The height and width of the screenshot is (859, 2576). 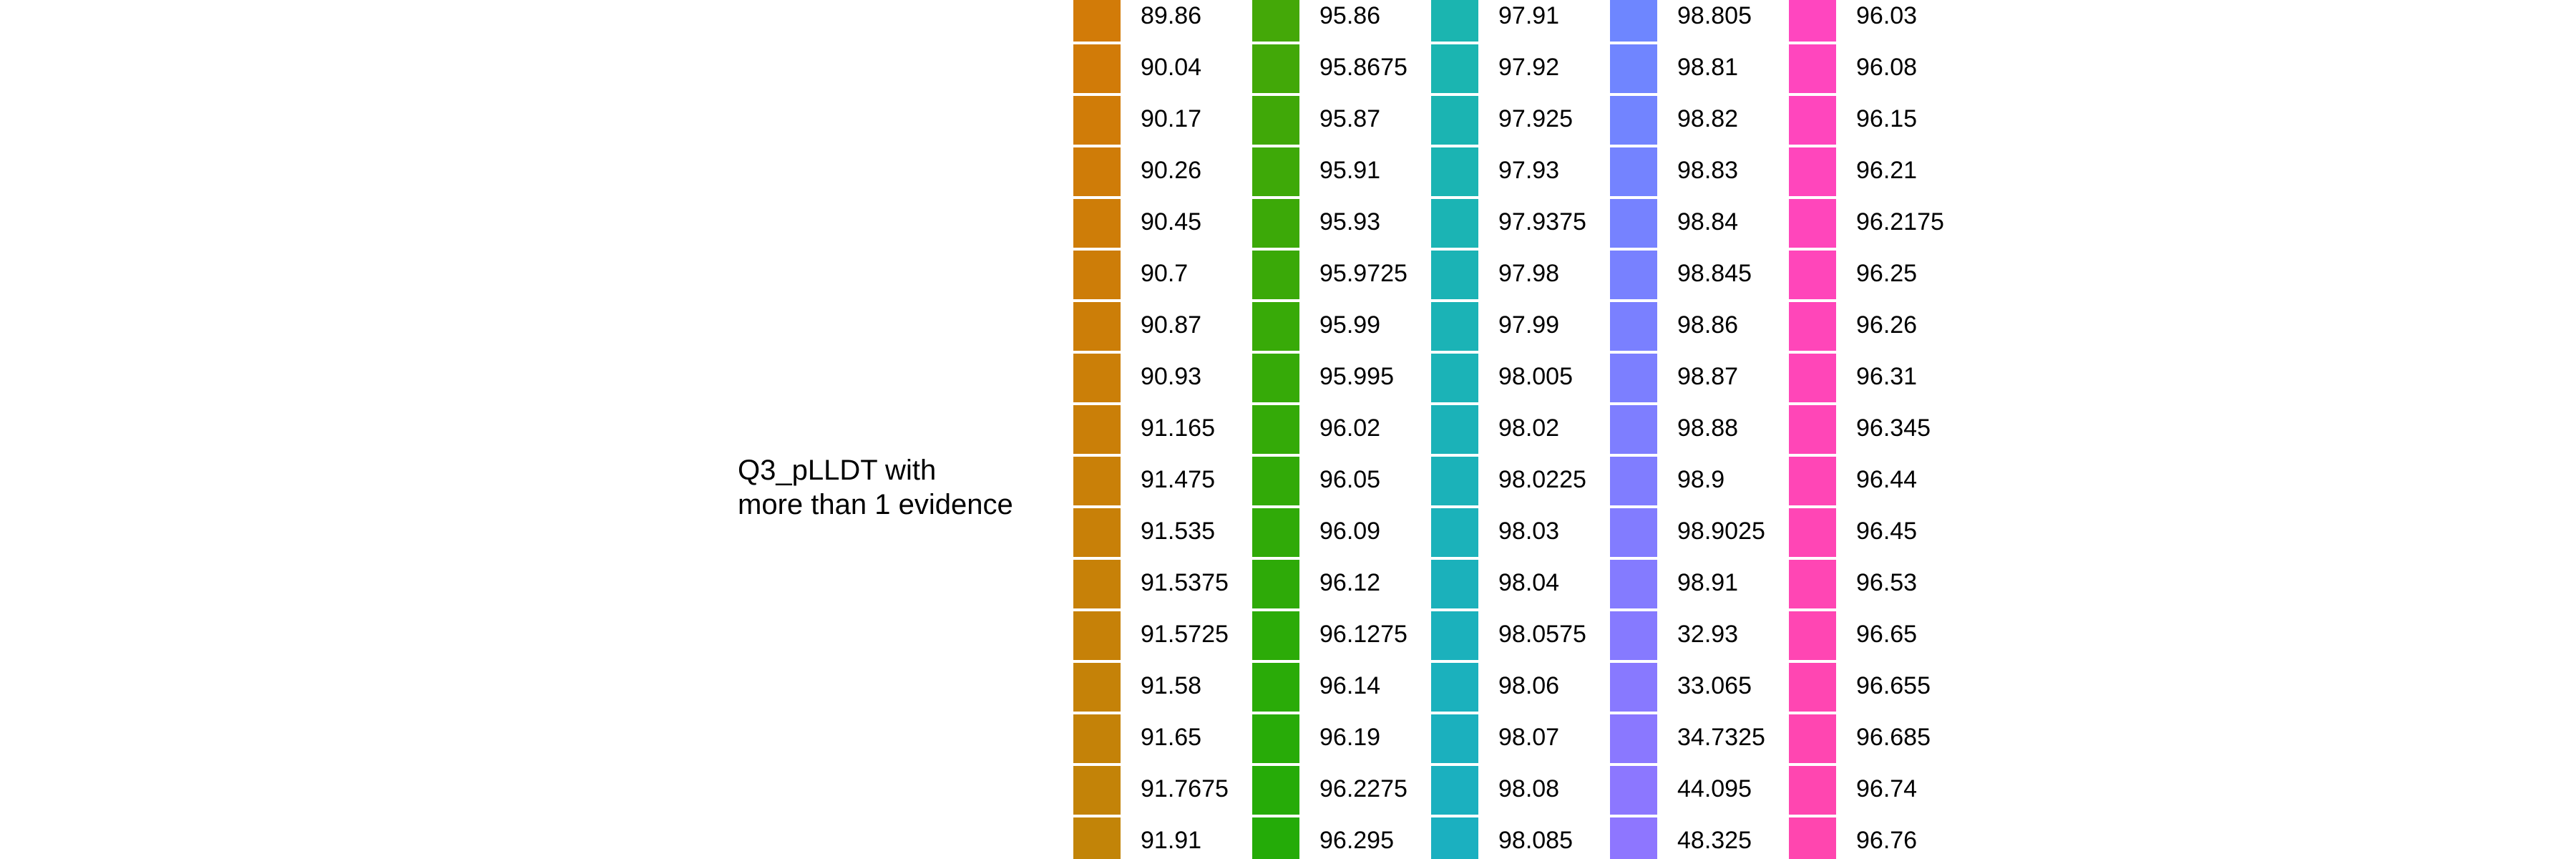 What do you see at coordinates (1542, 479) in the screenshot?
I see `legend-key-label: 98.0225` at bounding box center [1542, 479].